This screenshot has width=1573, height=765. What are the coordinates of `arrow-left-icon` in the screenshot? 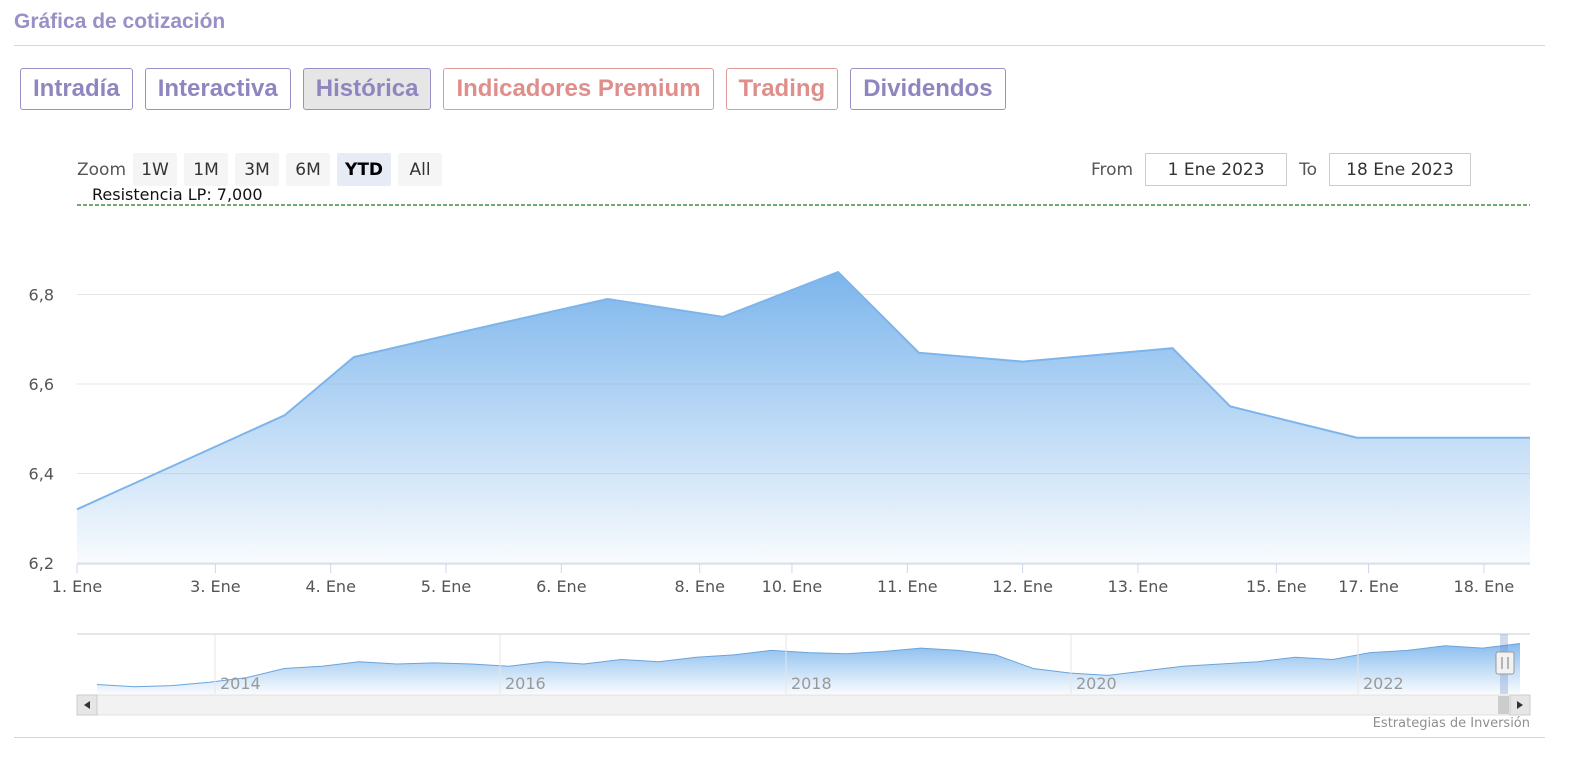 It's located at (87, 705).